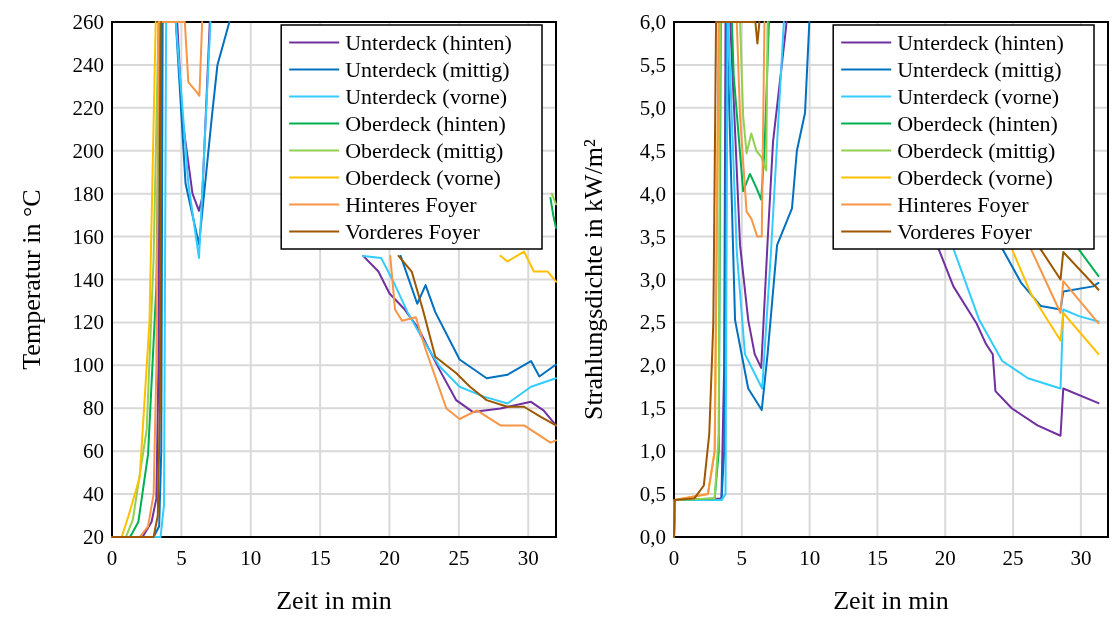 The width and height of the screenshot is (1116, 623). What do you see at coordinates (88, 236) in the screenshot?
I see `y-tick-label: 160` at bounding box center [88, 236].